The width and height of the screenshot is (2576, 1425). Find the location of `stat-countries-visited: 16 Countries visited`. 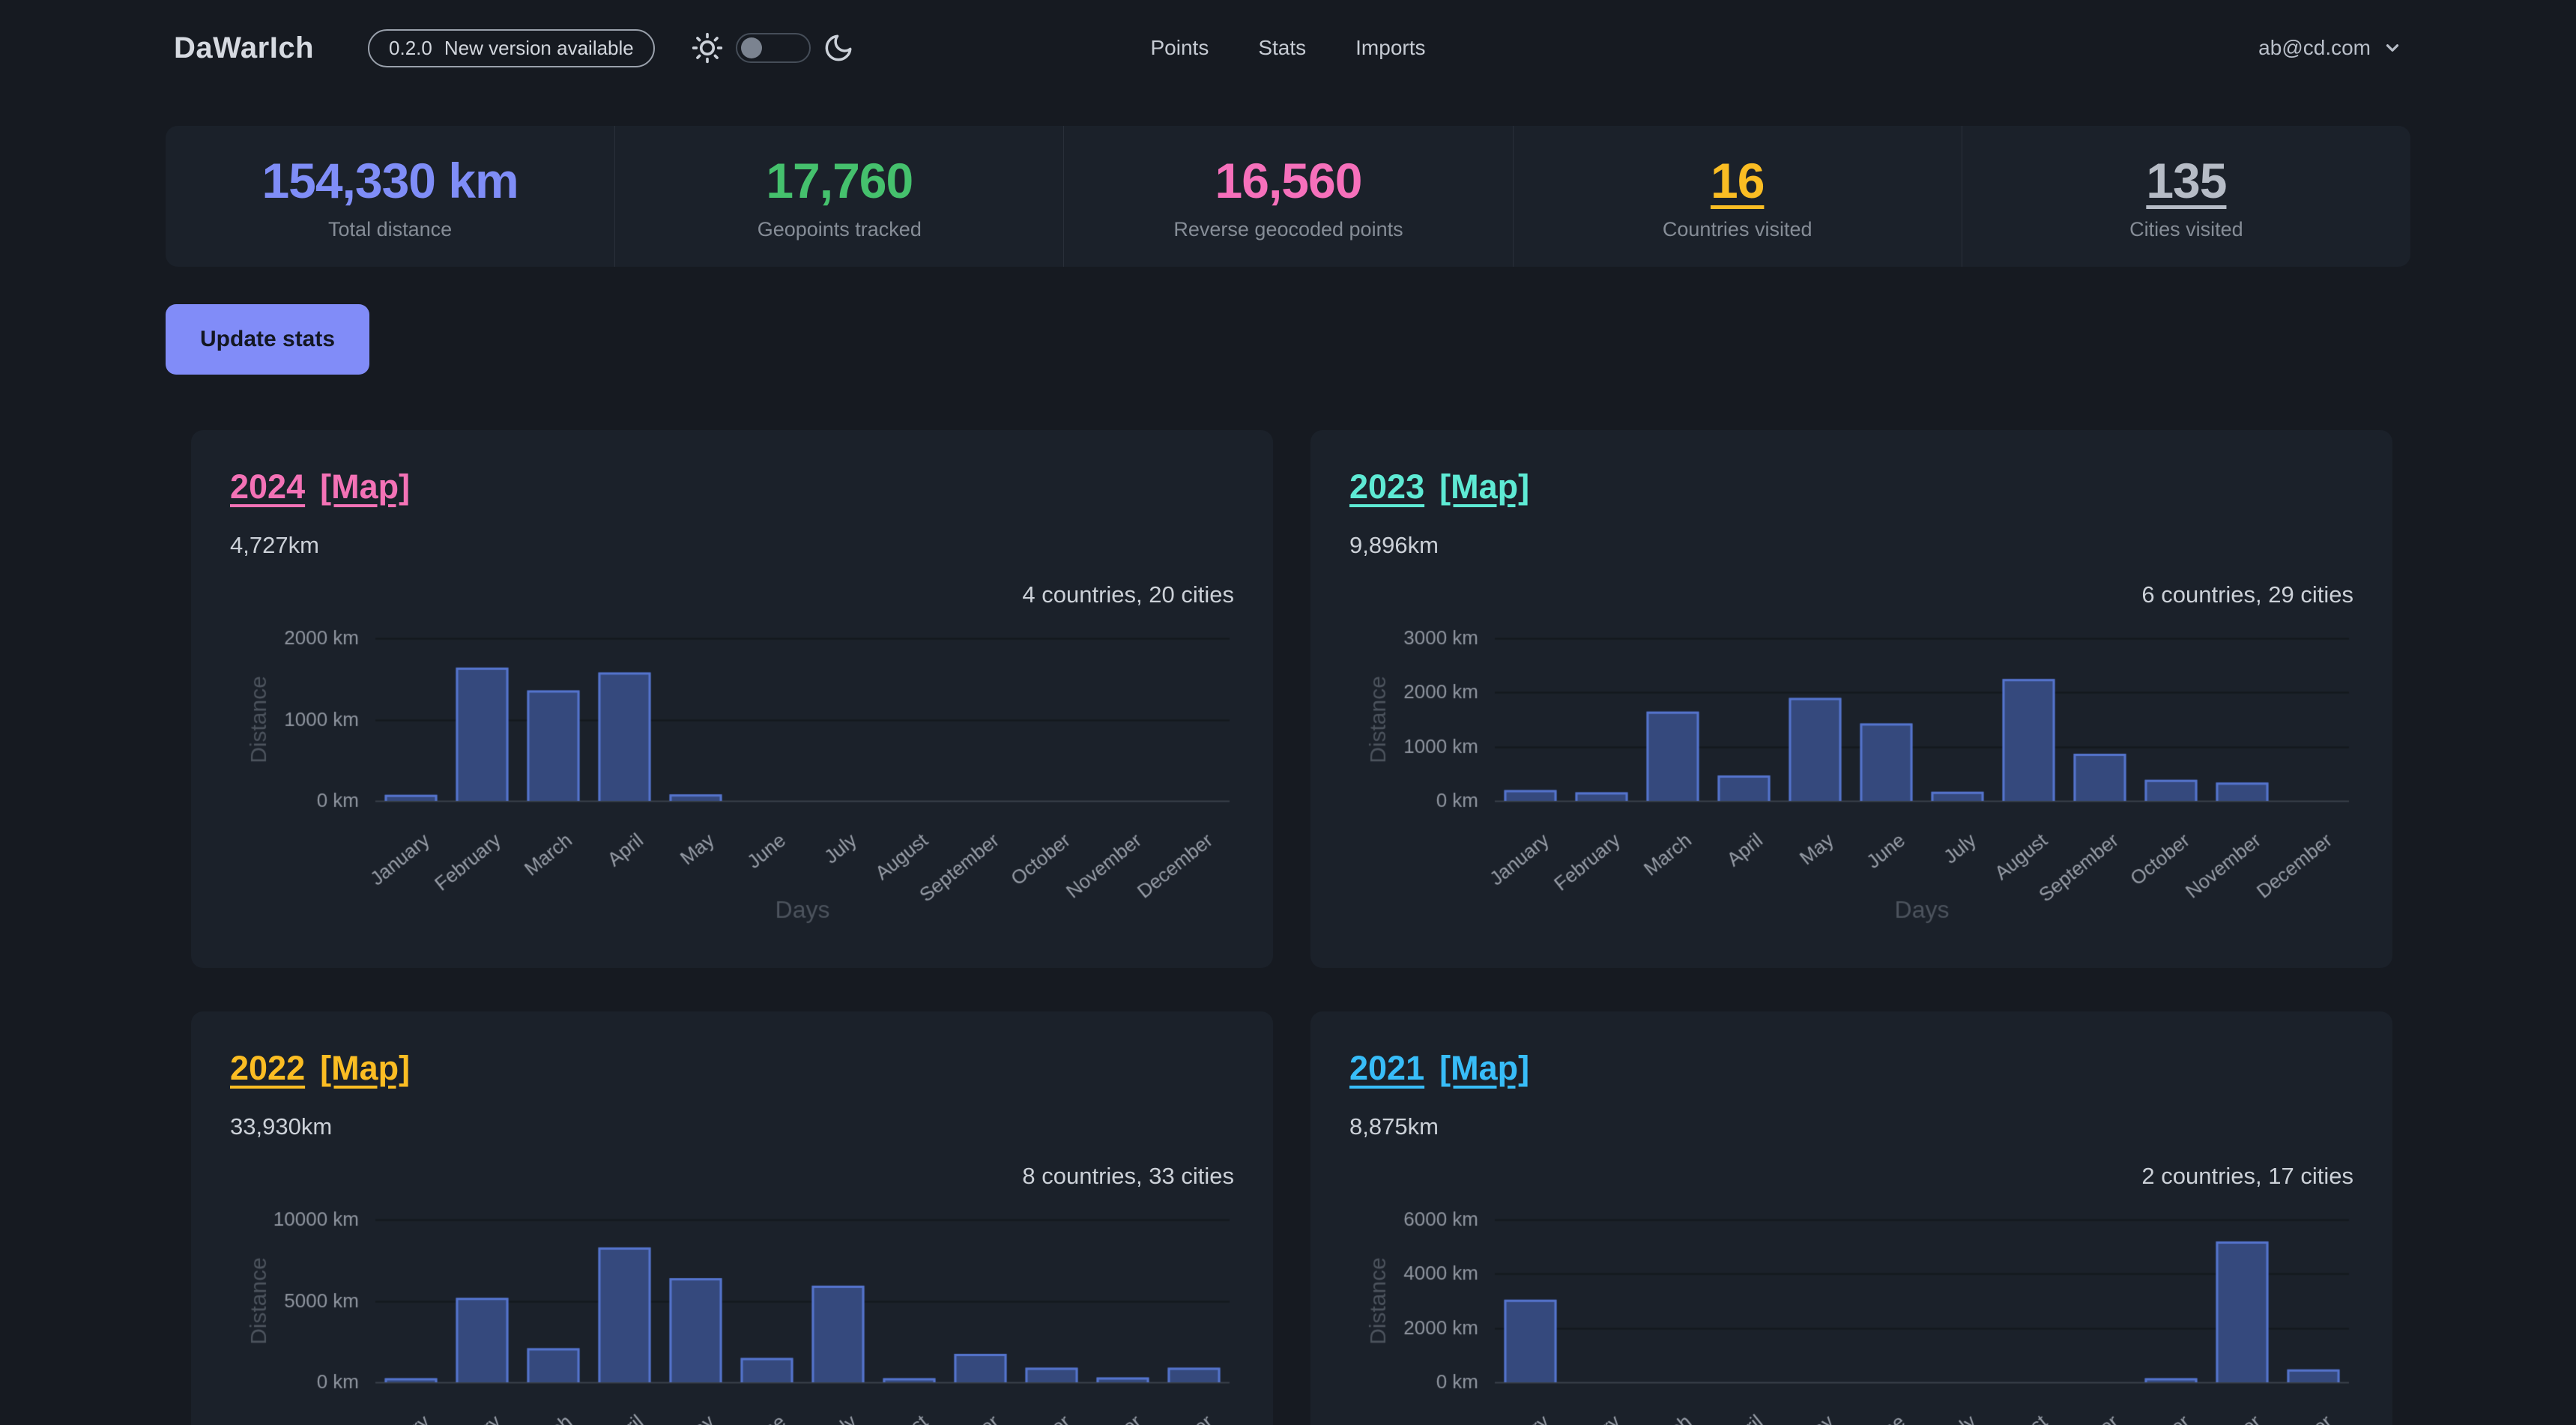

stat-countries-visited: 16 Countries visited is located at coordinates (1737, 196).